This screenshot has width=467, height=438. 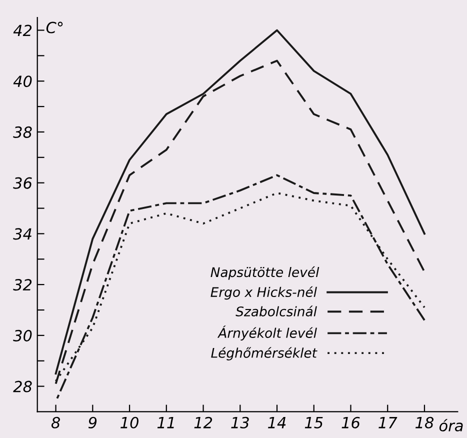 What do you see at coordinates (264, 353) in the screenshot?
I see `legend-label: Léghőmérséklet` at bounding box center [264, 353].